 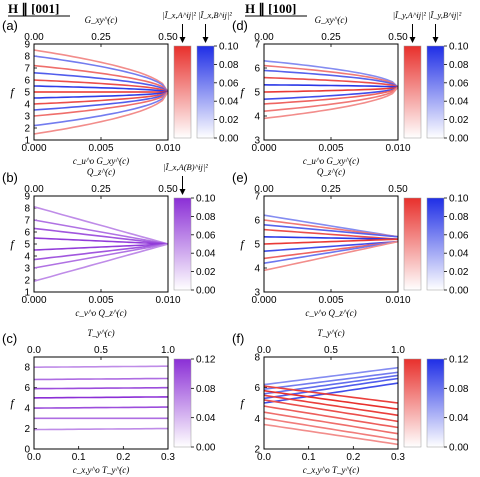 I want to click on plot-frame-f, so click(x=331, y=403).